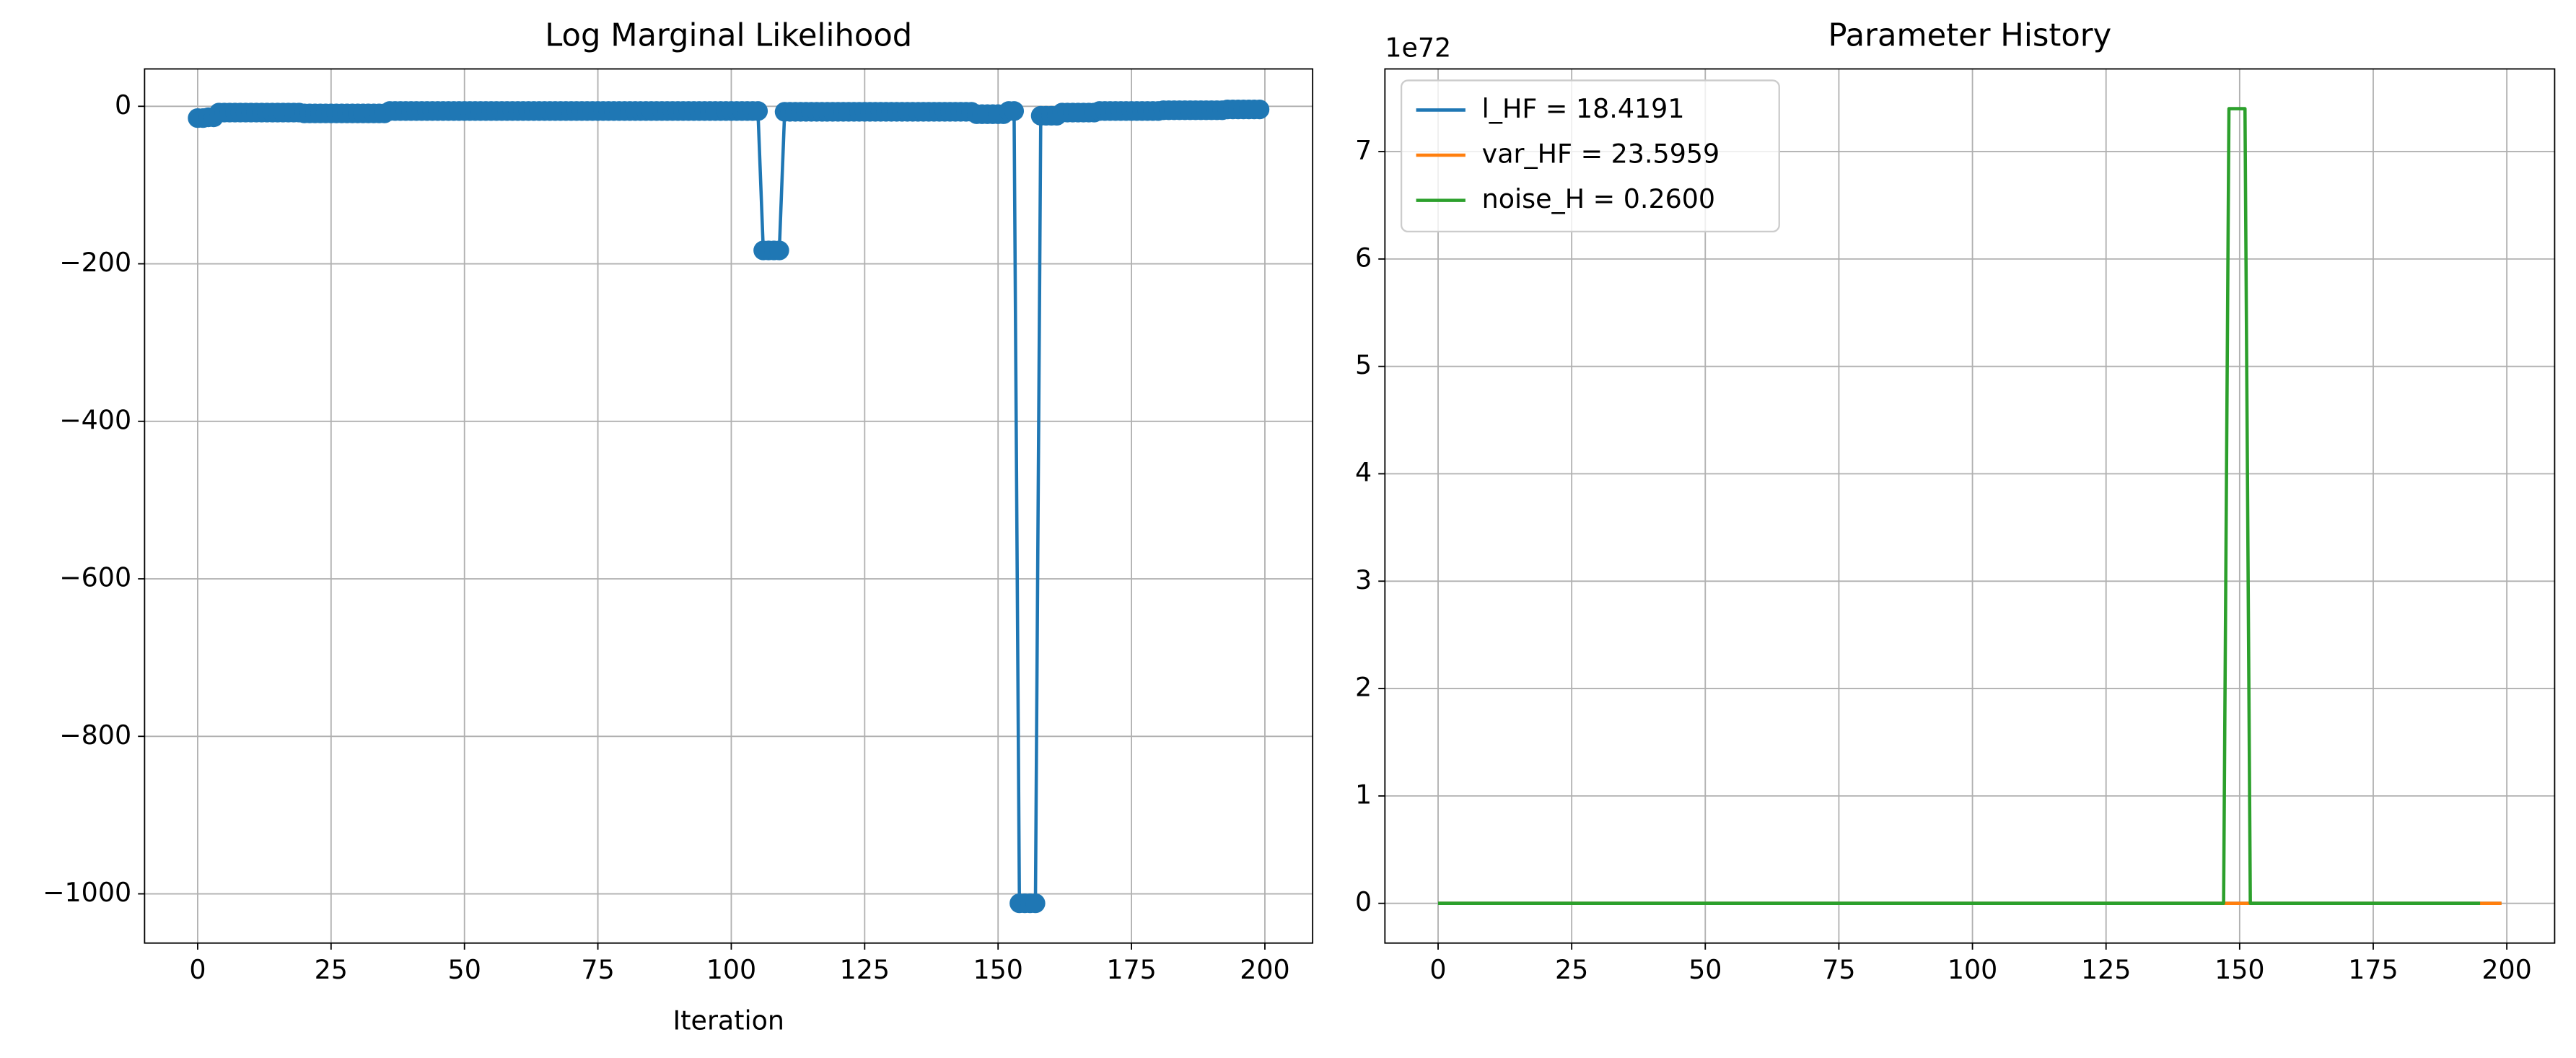 Image resolution: width=2576 pixels, height=1058 pixels. What do you see at coordinates (1363, 579) in the screenshot?
I see `y-tick-label: 3` at bounding box center [1363, 579].